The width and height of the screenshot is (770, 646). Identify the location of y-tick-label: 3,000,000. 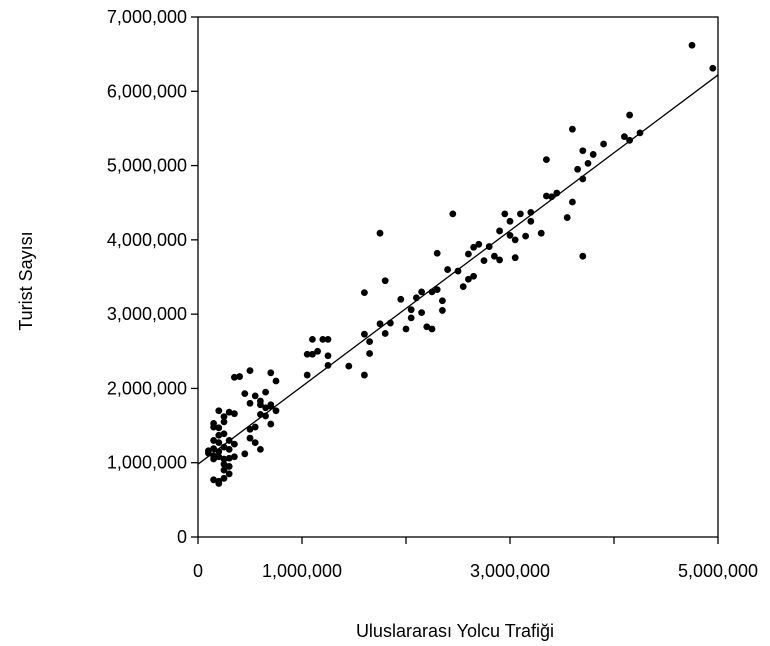
(147, 314).